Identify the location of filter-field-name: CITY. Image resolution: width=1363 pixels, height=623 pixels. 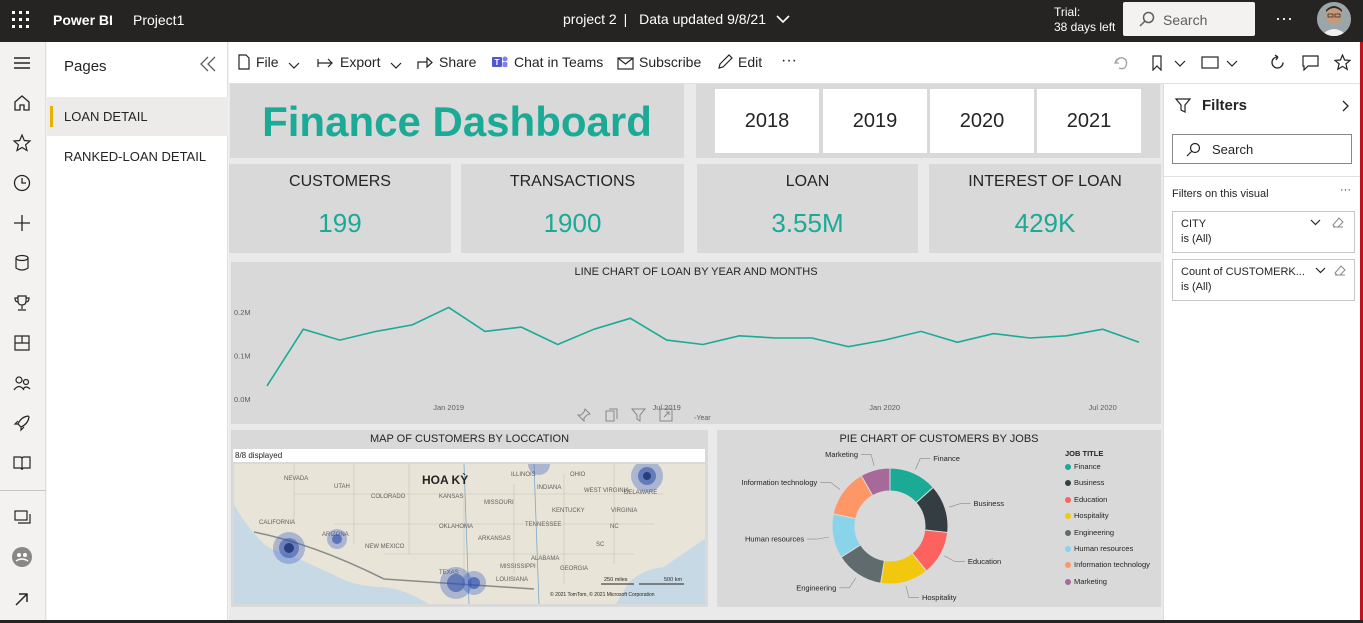
(1194, 224).